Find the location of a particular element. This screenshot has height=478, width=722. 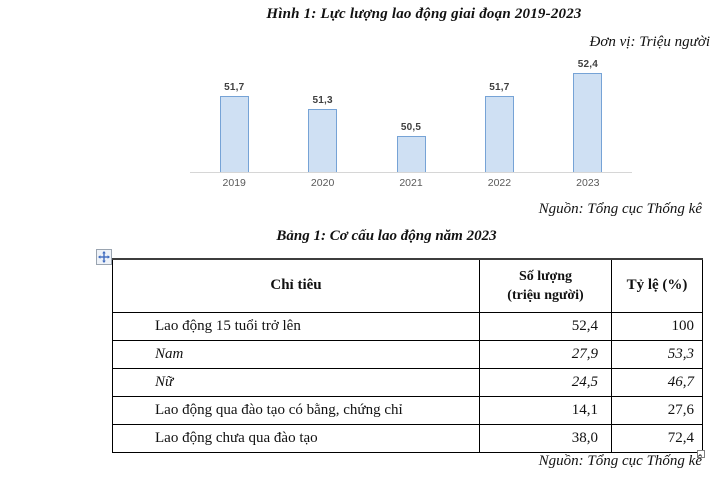

table-source-caption: Nguồn: Tổng cục Thống kê is located at coordinates (620, 461).